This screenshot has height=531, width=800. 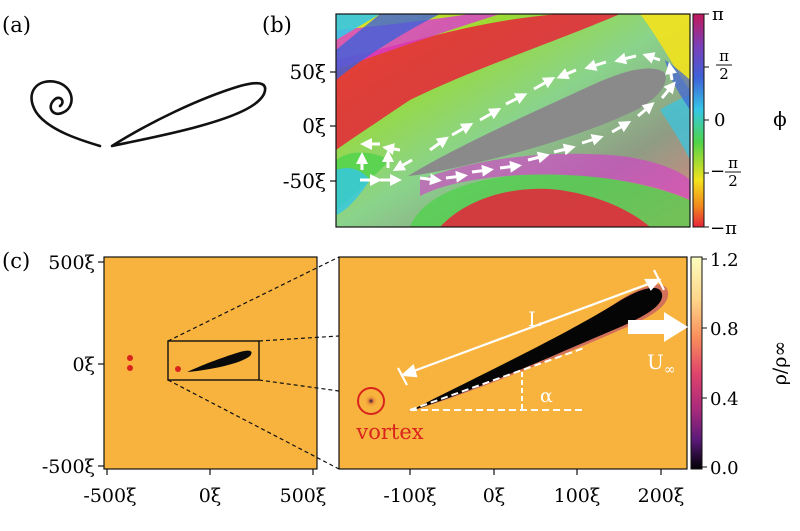 I want to click on panel-c-left-ytick-0: 0ξ, so click(x=83, y=365).